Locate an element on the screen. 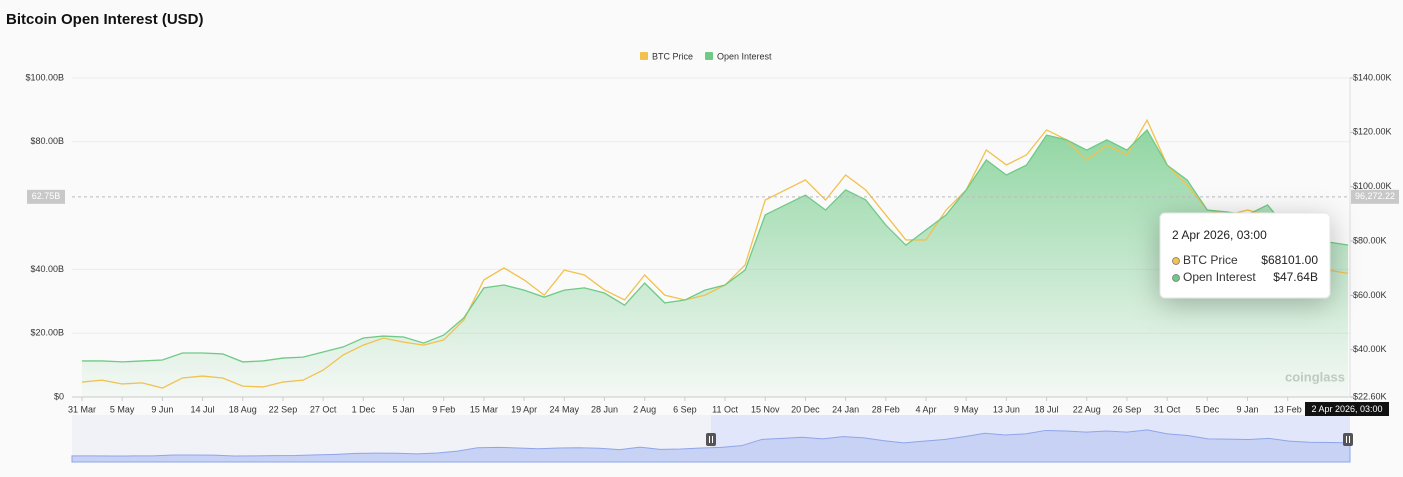 This screenshot has height=477, width=1403. tooltip-series-name: BTC Price is located at coordinates (1210, 260).